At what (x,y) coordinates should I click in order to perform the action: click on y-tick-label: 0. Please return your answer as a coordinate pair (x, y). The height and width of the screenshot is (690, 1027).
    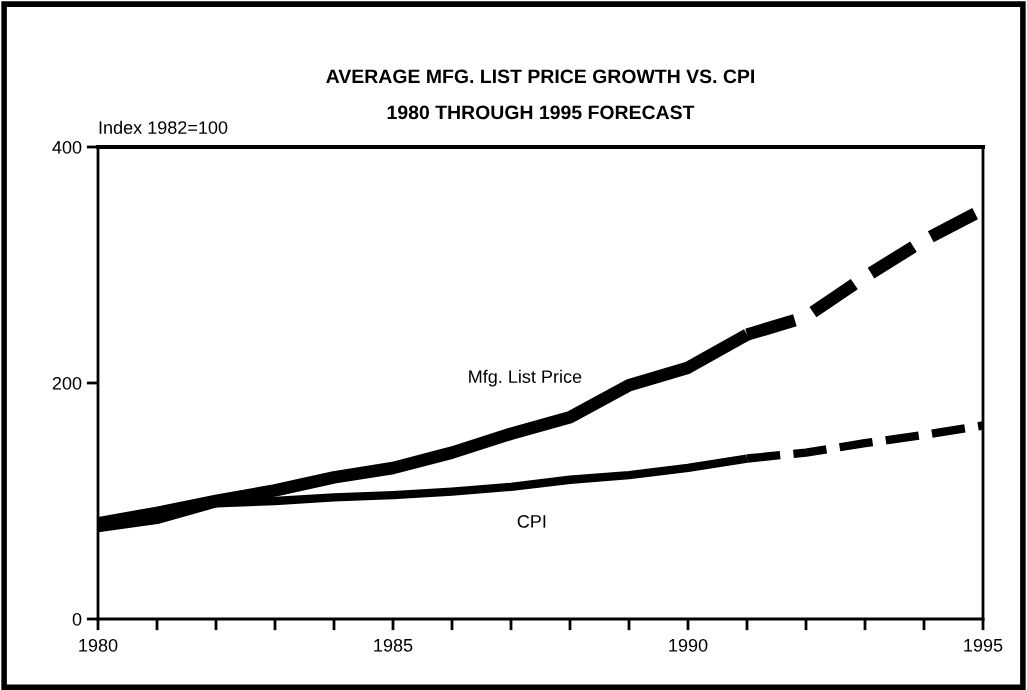
    Looking at the image, I should click on (77, 619).